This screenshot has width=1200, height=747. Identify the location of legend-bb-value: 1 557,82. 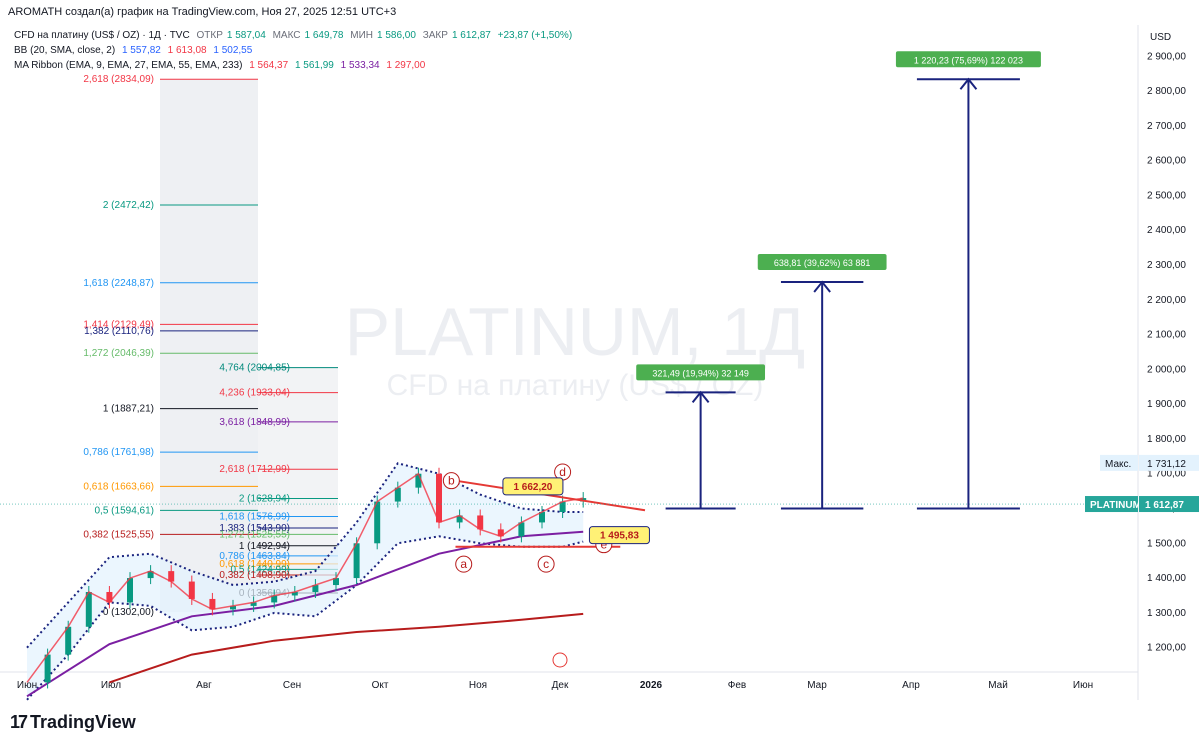
(141, 50).